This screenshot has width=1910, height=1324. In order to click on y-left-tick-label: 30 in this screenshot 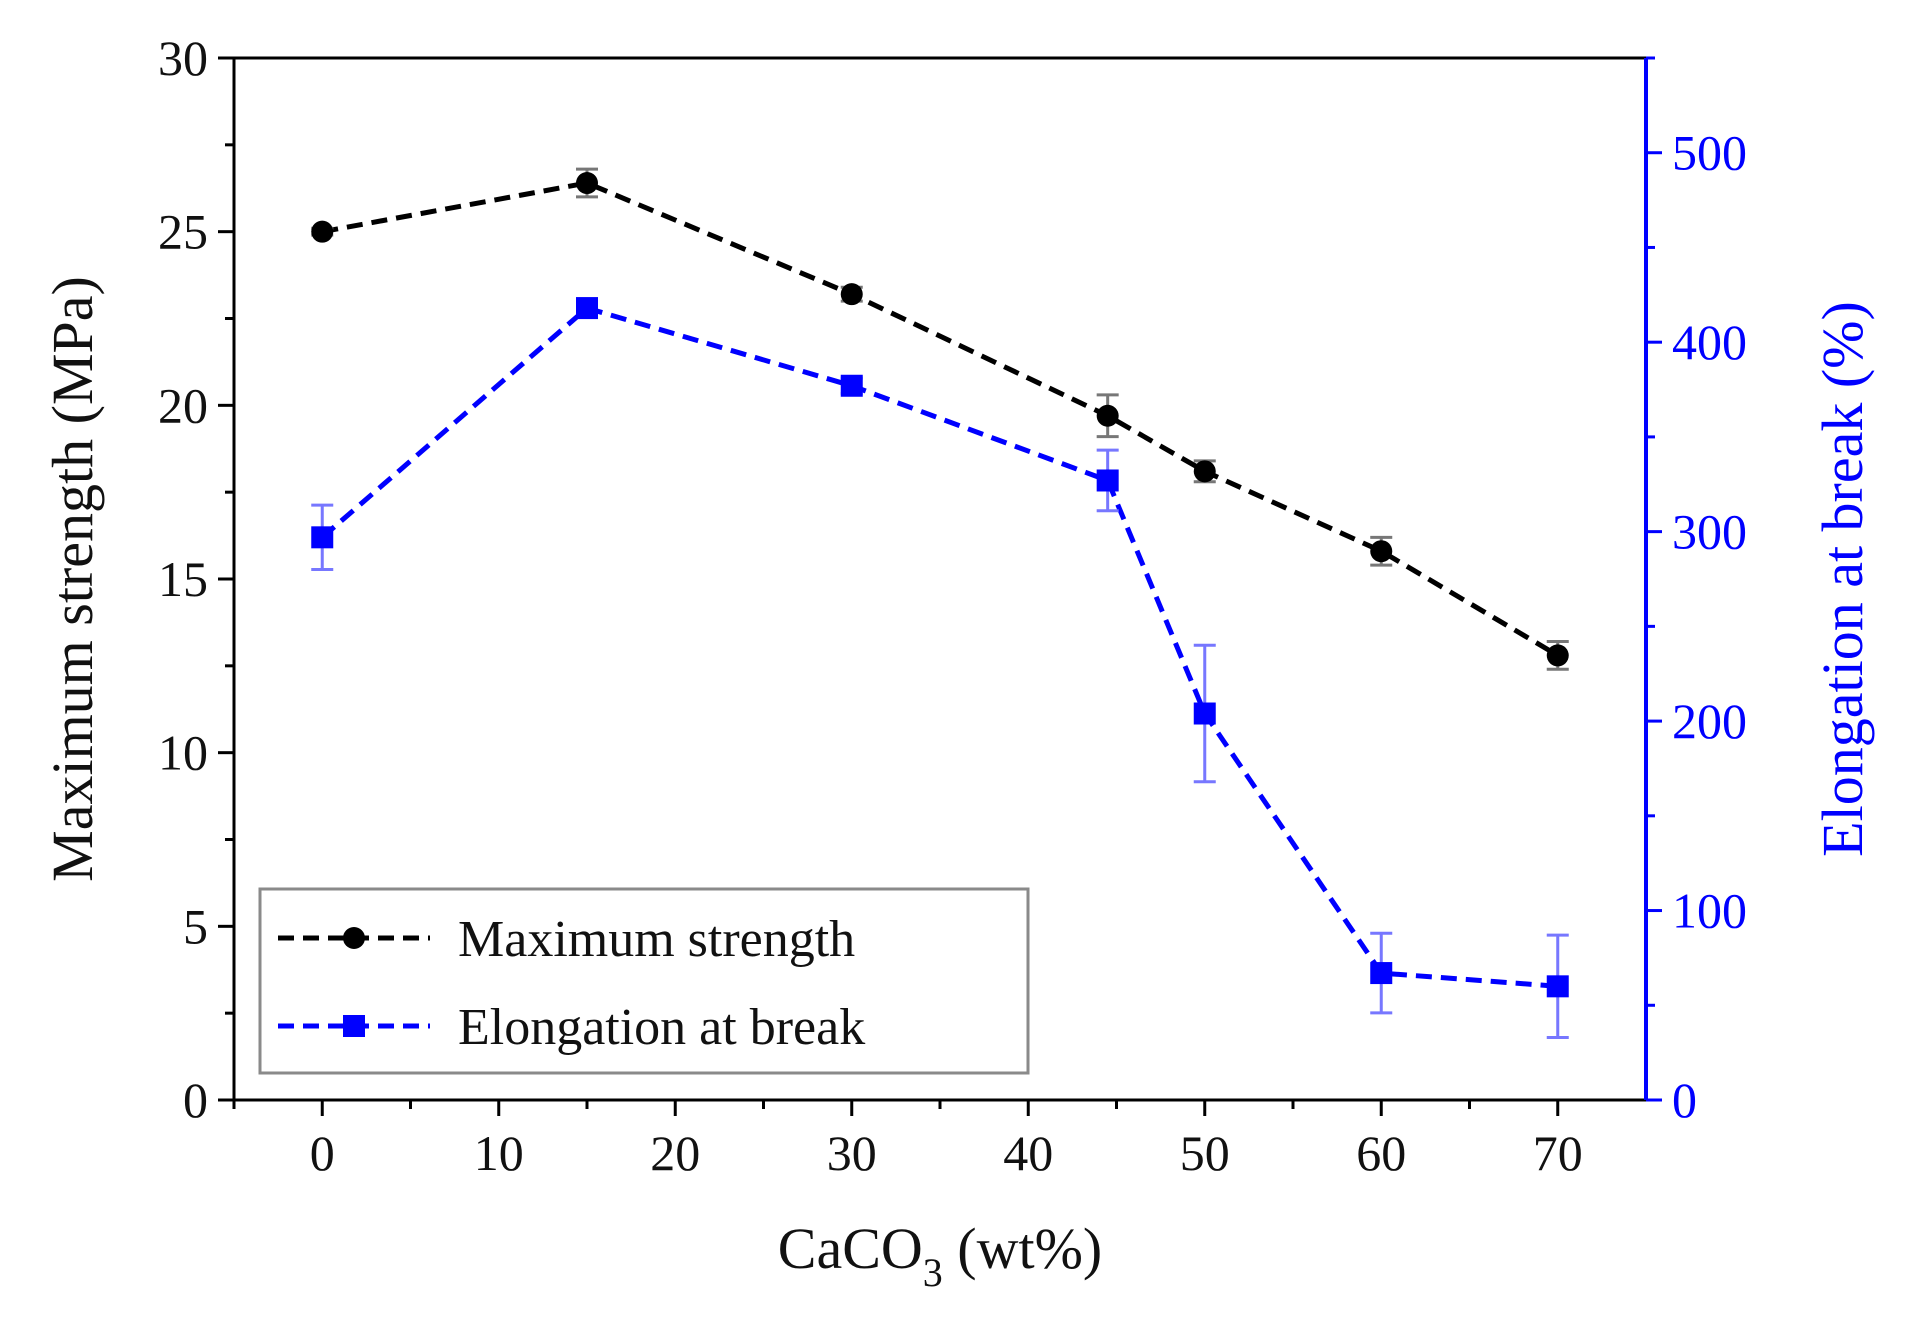, I will do `click(183, 58)`.